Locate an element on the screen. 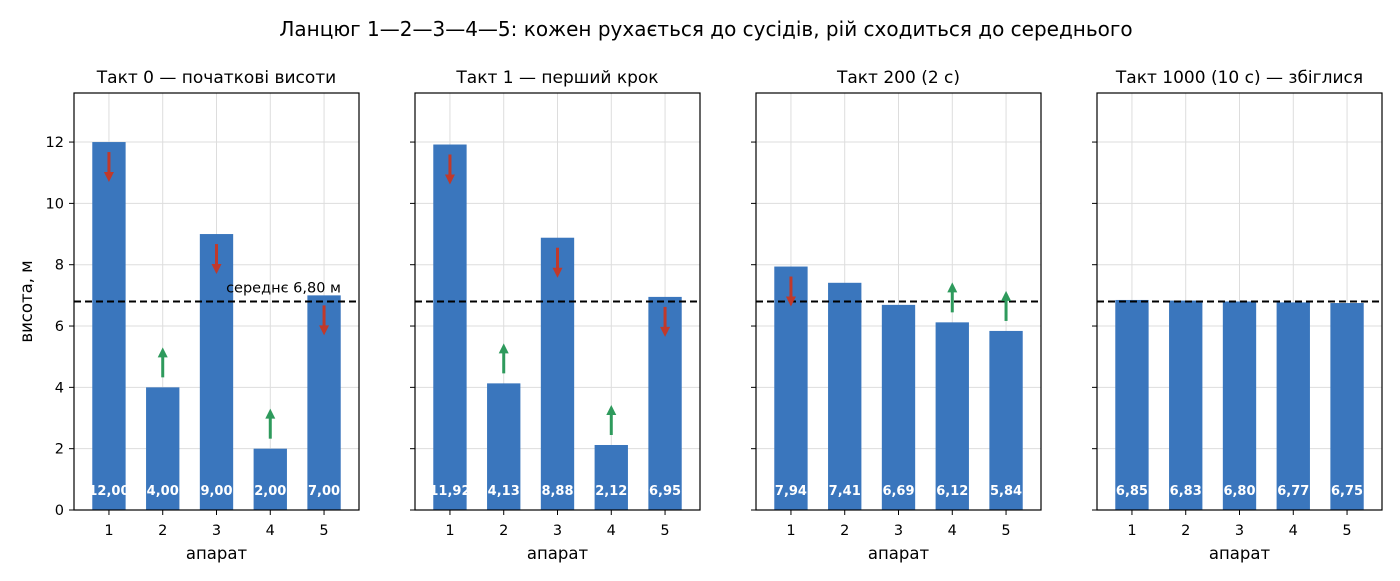  panel-title: Такт 200 (2 с) is located at coordinates (898, 78).